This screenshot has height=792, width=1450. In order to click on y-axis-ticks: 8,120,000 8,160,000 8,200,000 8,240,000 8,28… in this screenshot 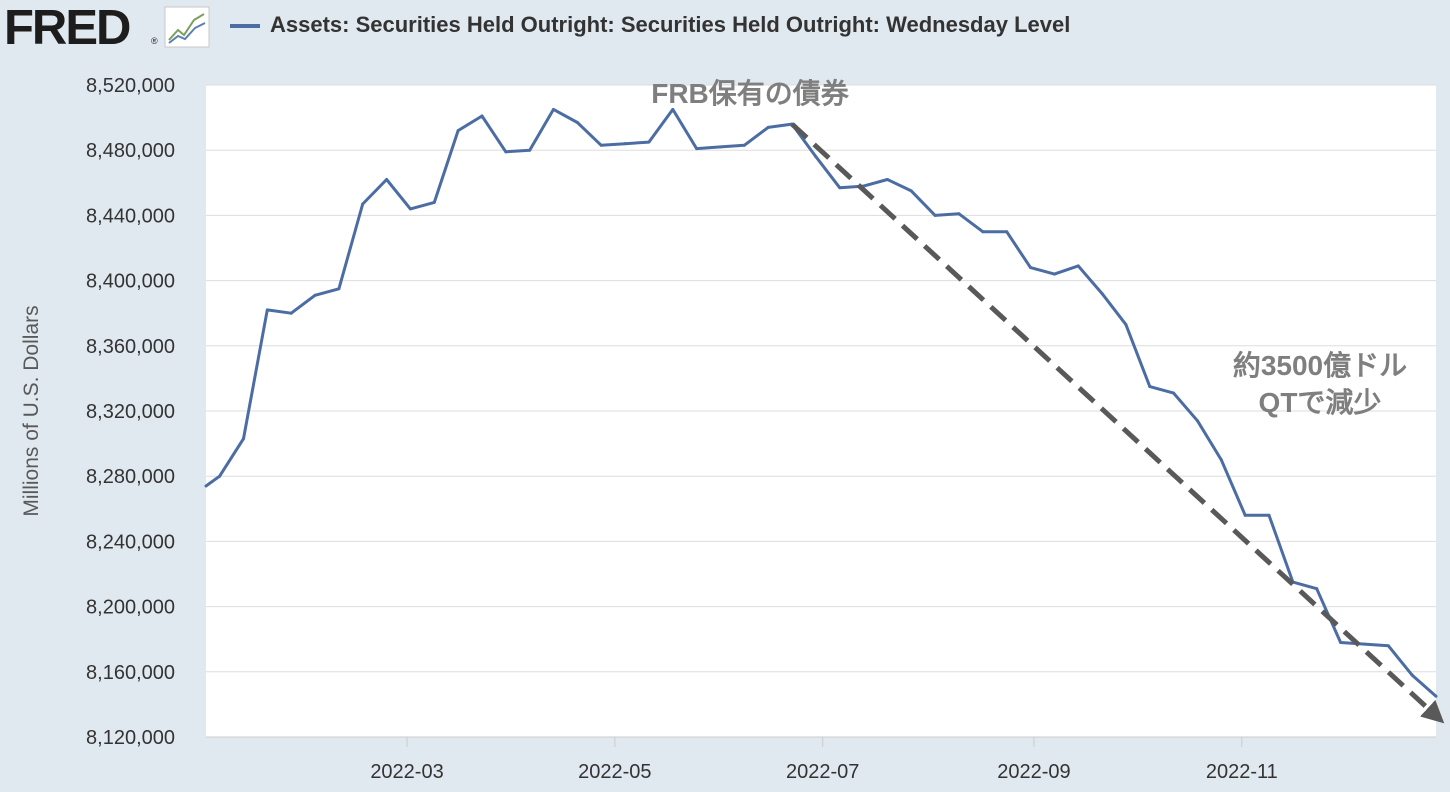, I will do `click(130, 412)`.